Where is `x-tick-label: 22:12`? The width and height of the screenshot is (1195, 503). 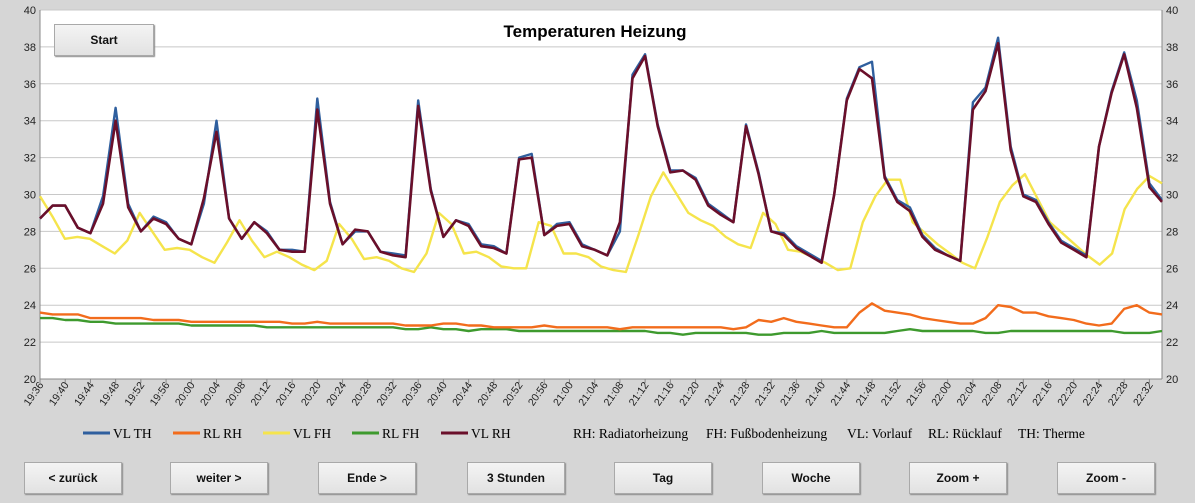
x-tick-label: 22:12 is located at coordinates (1017, 394).